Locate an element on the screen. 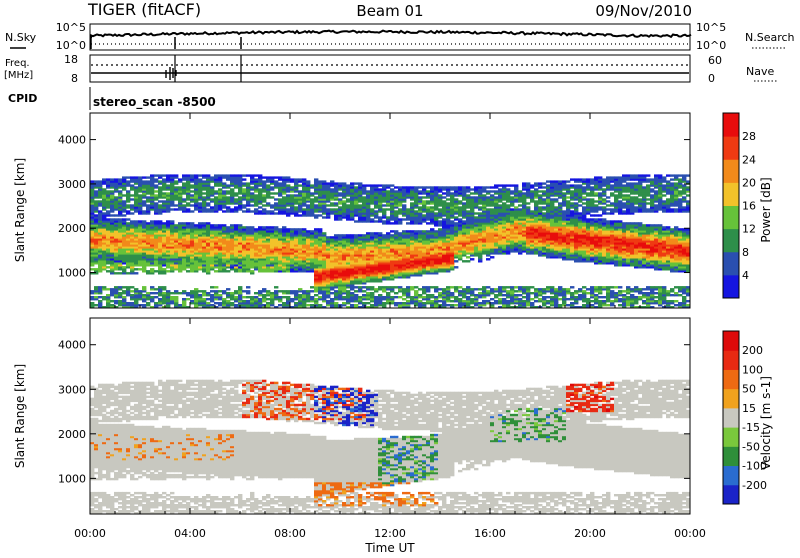 Image resolution: width=800 pixels, height=558 pixels. nsky-line is located at coordinates (391, 34).